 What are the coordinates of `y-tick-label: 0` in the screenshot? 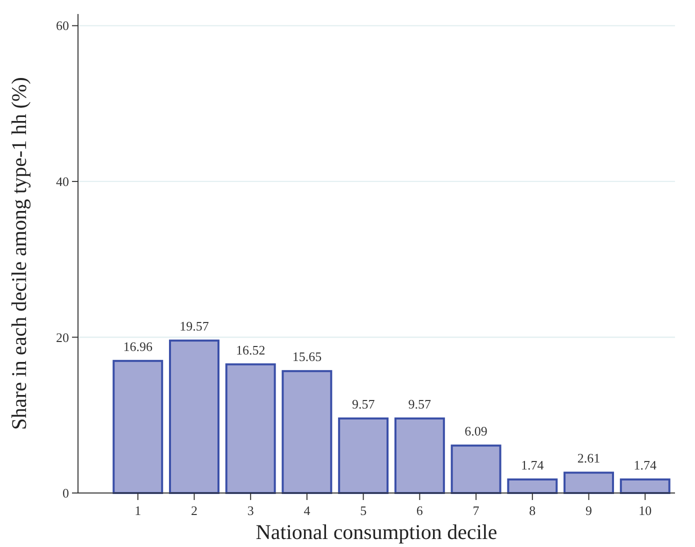 It's located at (65, 493).